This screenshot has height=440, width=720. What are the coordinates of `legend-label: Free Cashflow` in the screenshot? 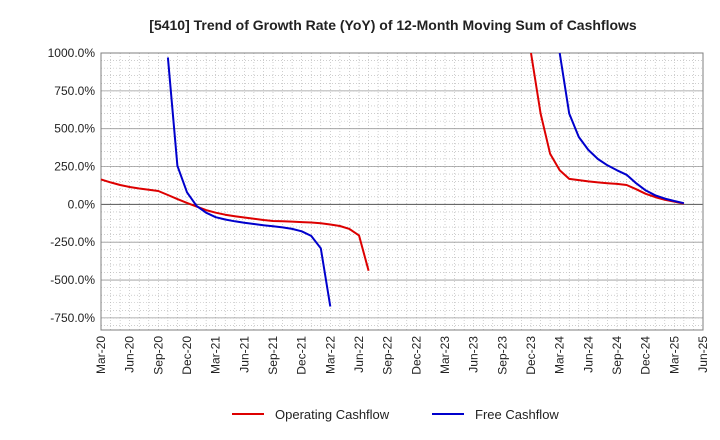 It's located at (517, 414).